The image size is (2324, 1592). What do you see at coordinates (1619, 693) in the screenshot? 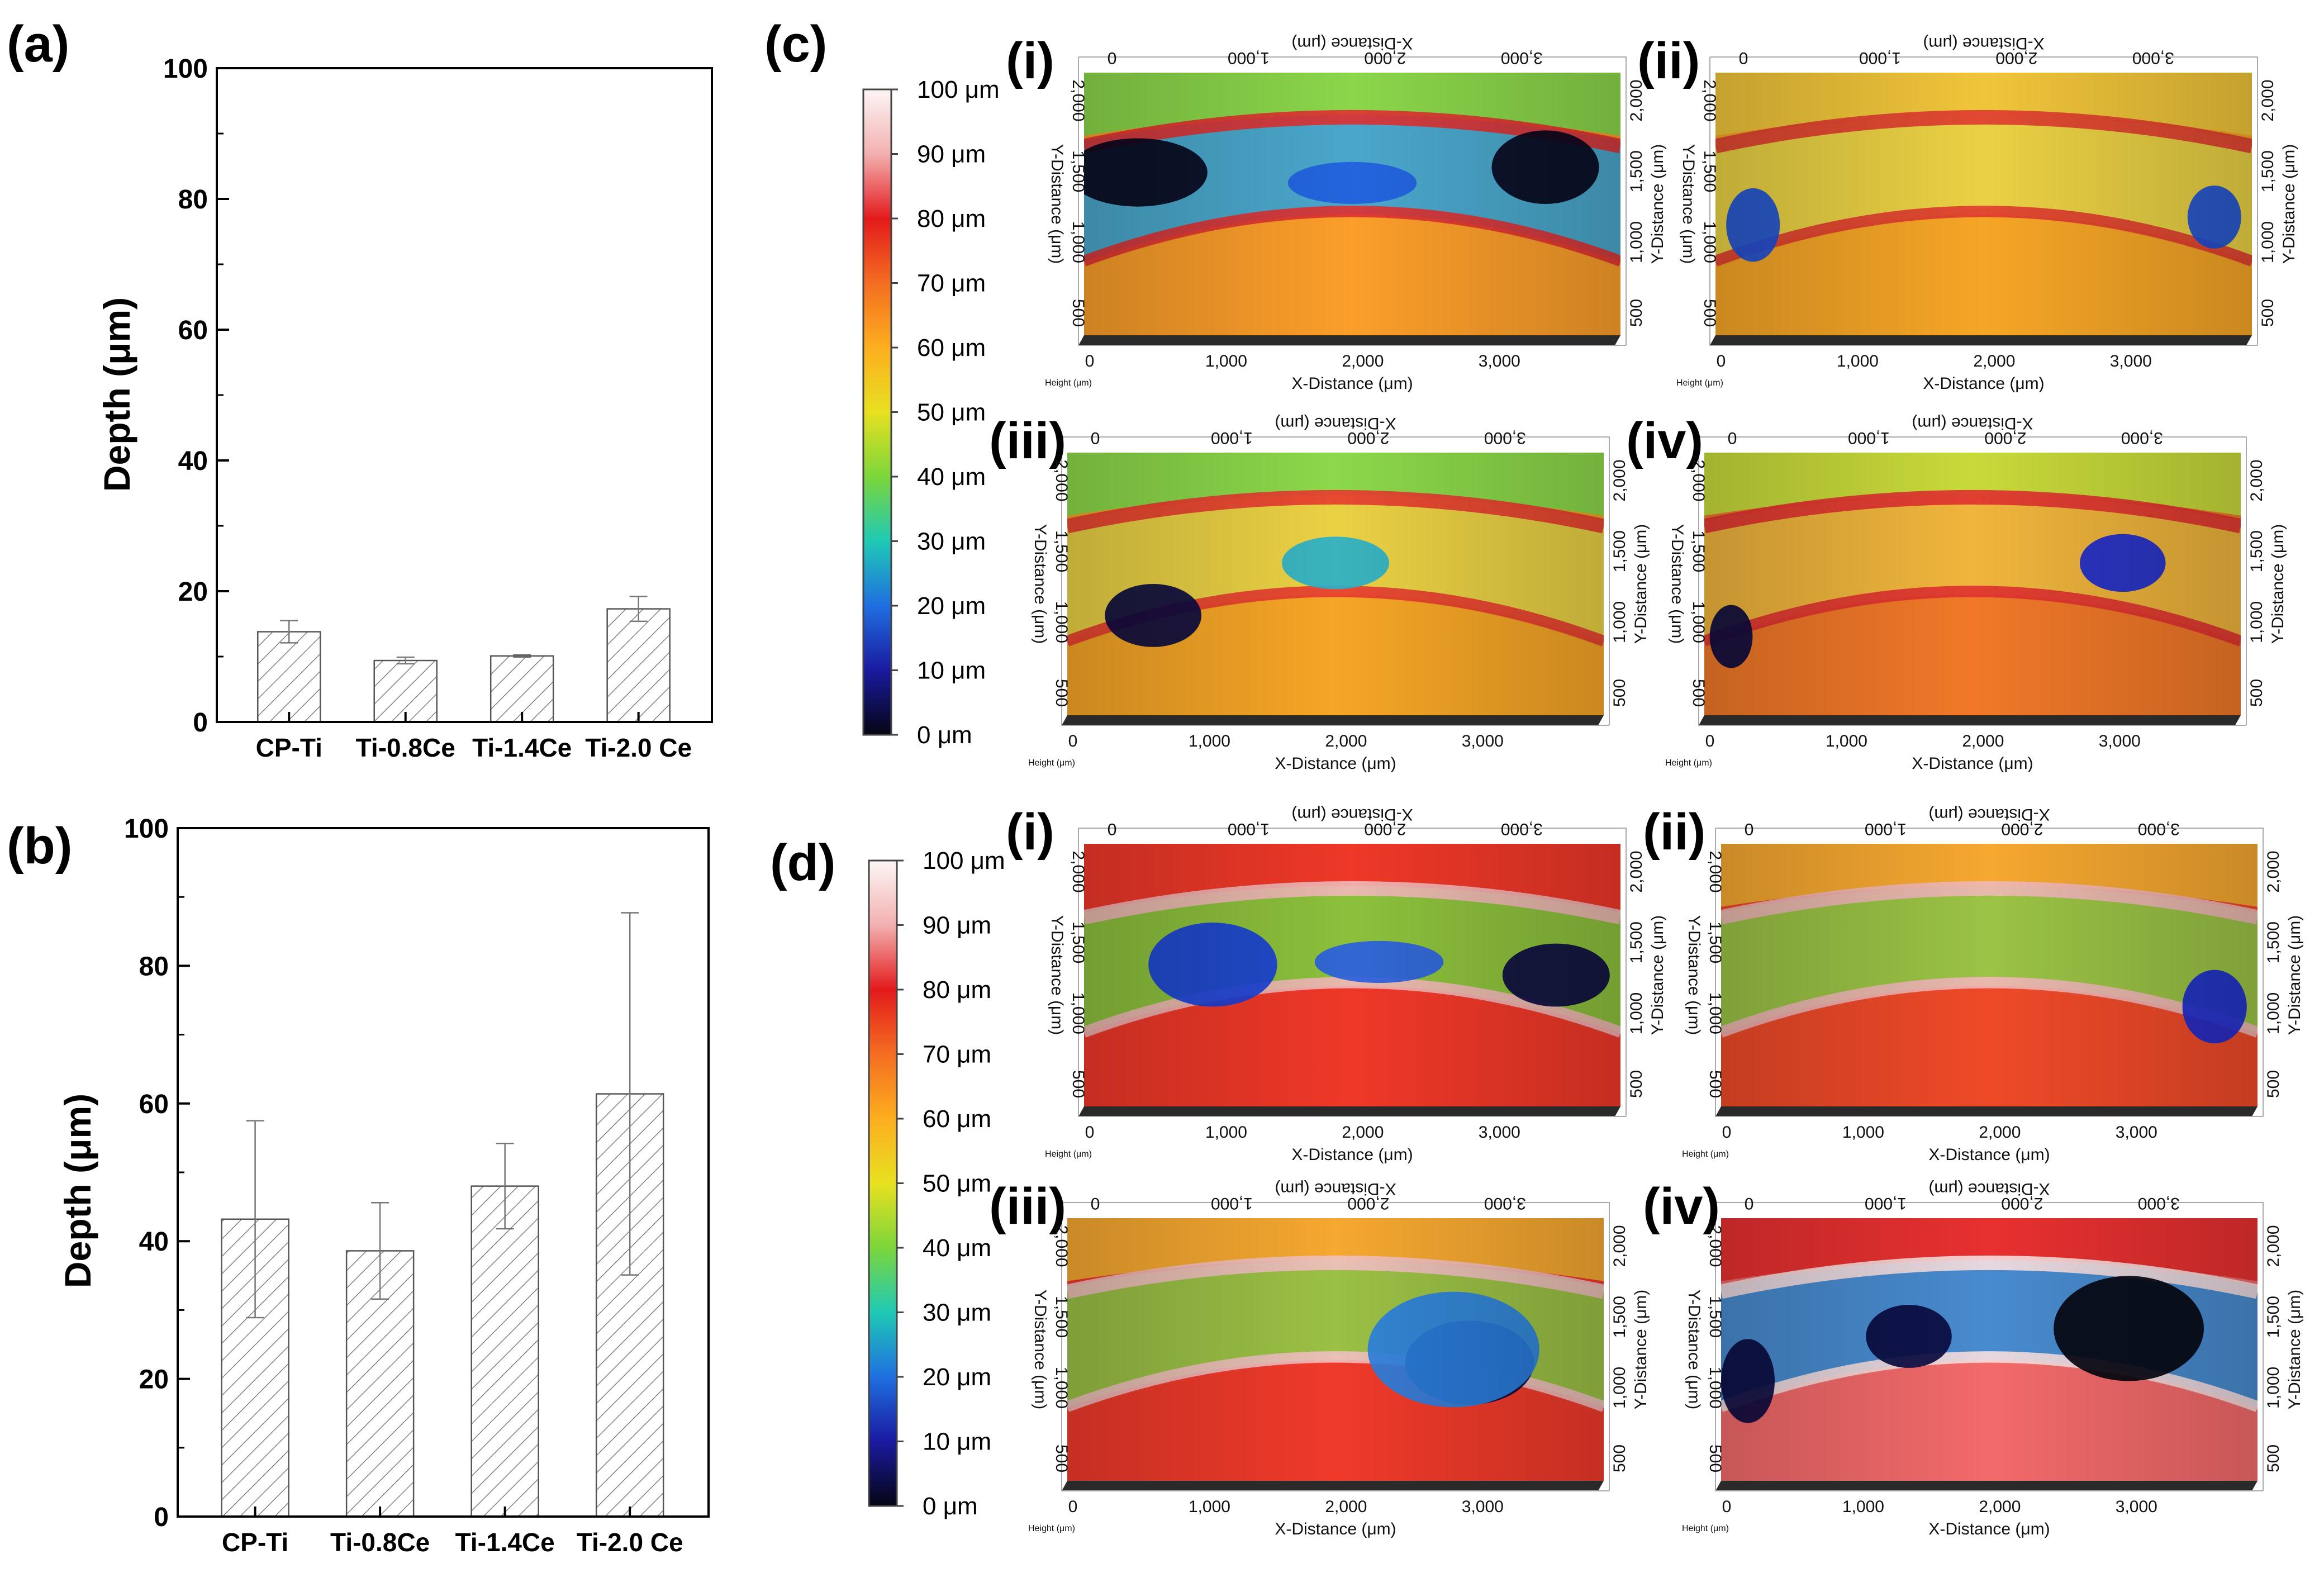
I see `y-tick-right-c-iii-0: 500` at bounding box center [1619, 693].